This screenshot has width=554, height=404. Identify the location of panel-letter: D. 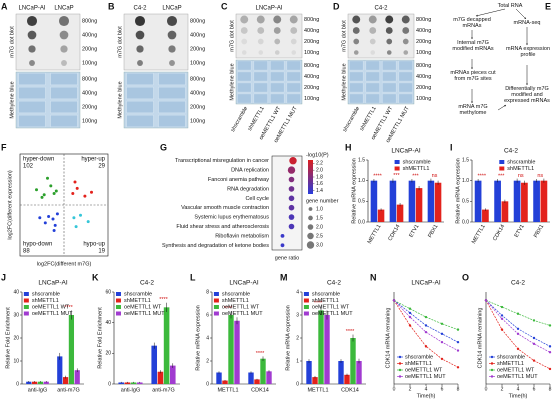
(336, 6).